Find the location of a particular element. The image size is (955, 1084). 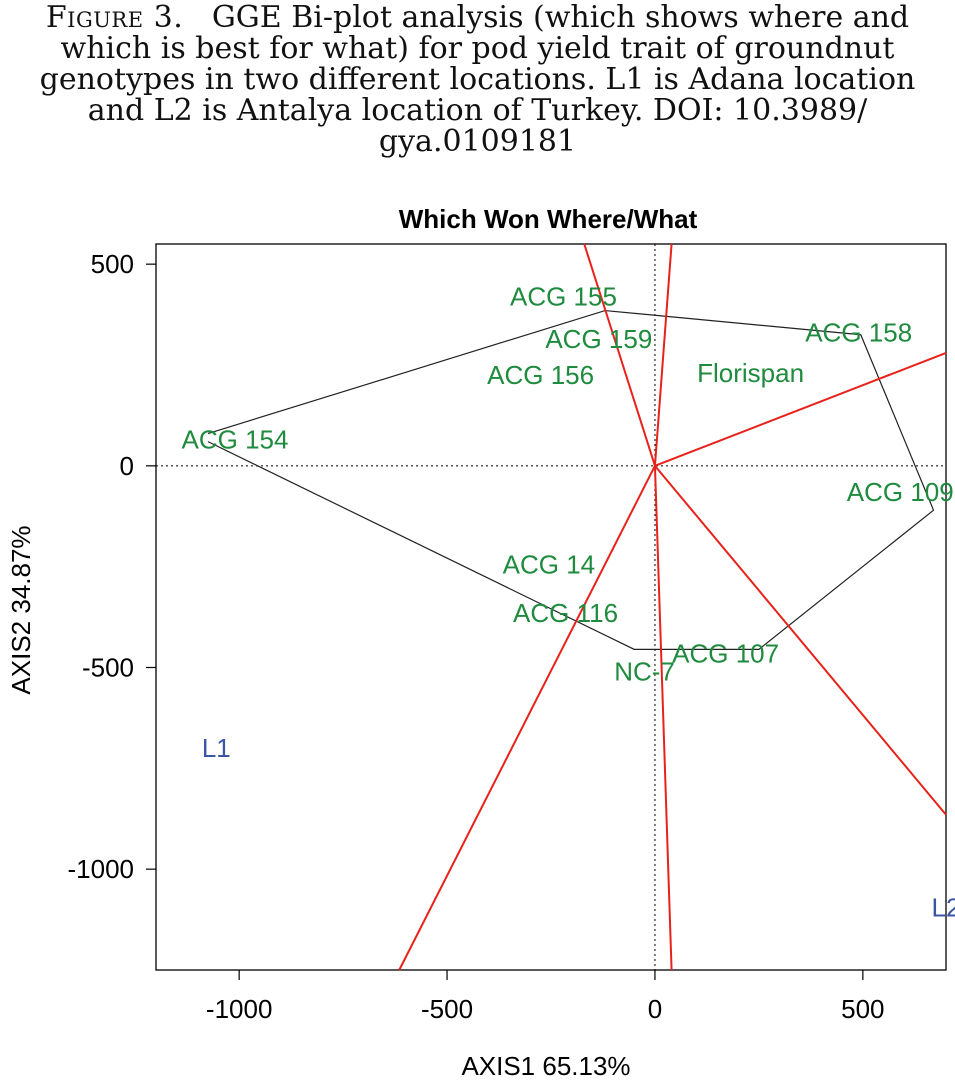

genotype-label: ACG 159 is located at coordinates (598, 339).